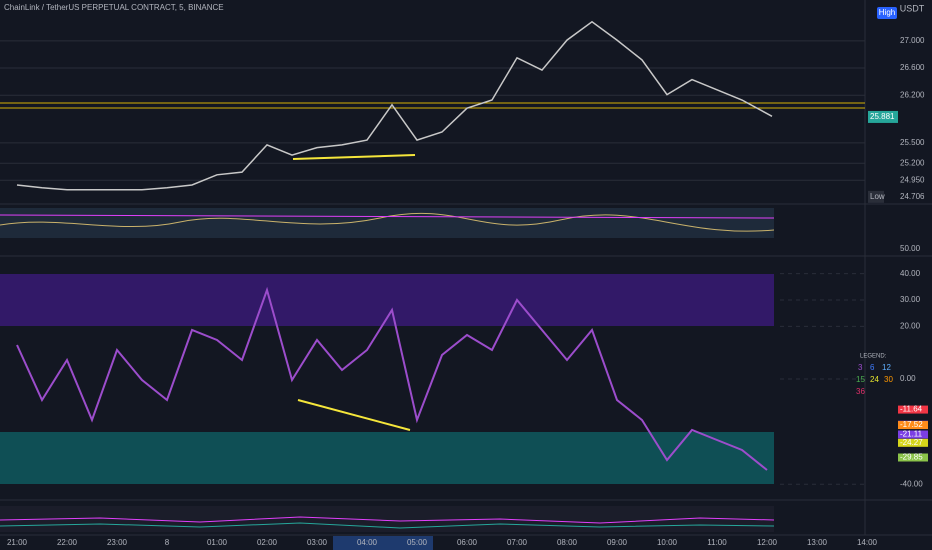  Describe the element at coordinates (517, 542) in the screenshot. I see `x-tick-label: 07:00` at that location.